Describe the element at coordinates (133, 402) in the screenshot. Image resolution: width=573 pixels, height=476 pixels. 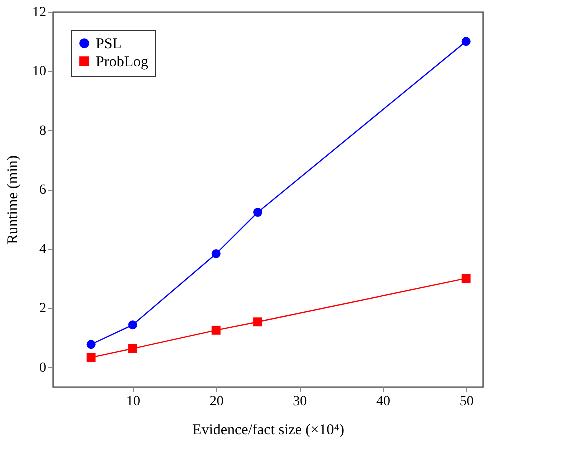
I see `x-tick-label: 10` at that location.